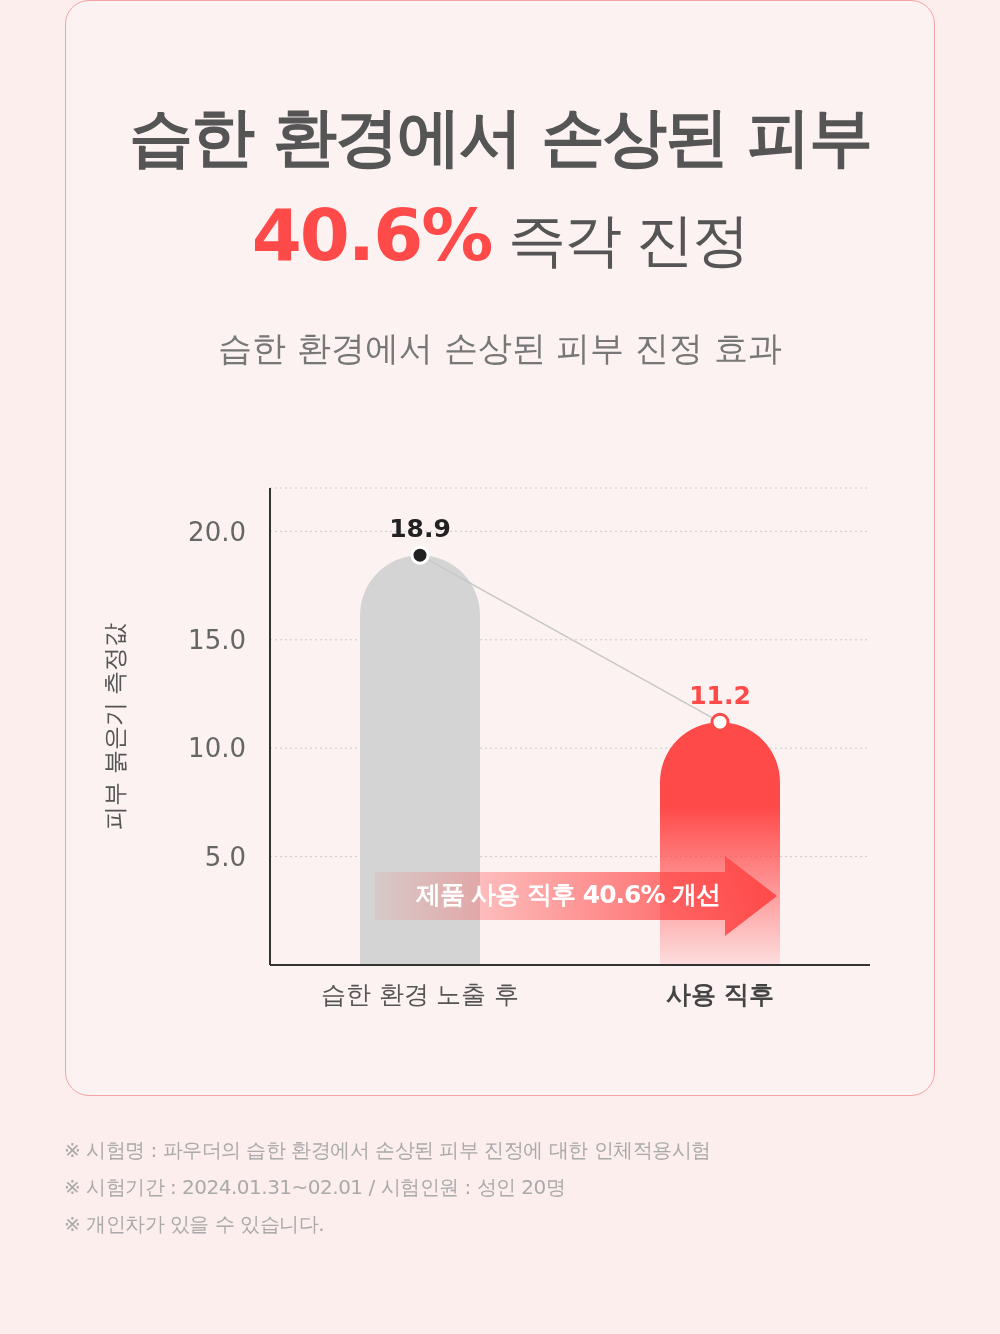  I want to click on chart-subtitle: 습한 환경에서 손상된 피부 진정 효과, so click(499, 348).